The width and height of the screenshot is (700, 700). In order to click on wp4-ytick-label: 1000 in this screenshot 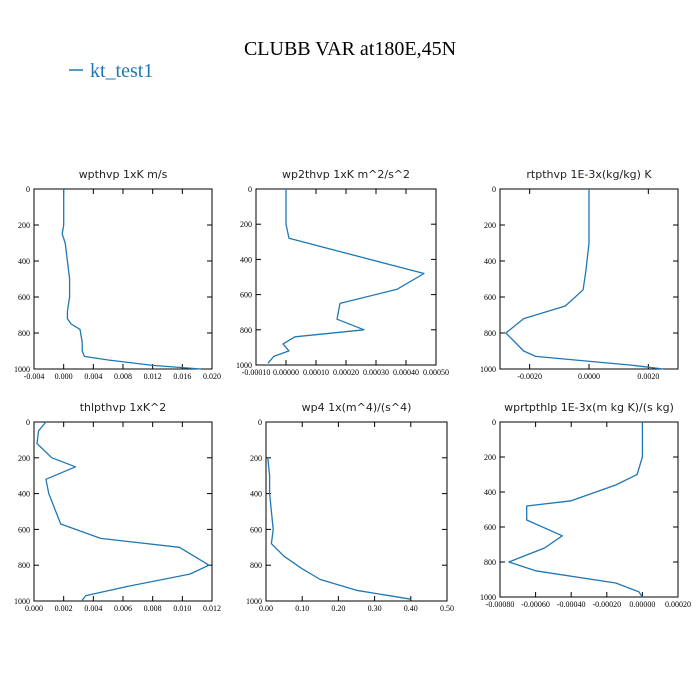, I will do `click(254, 601)`.